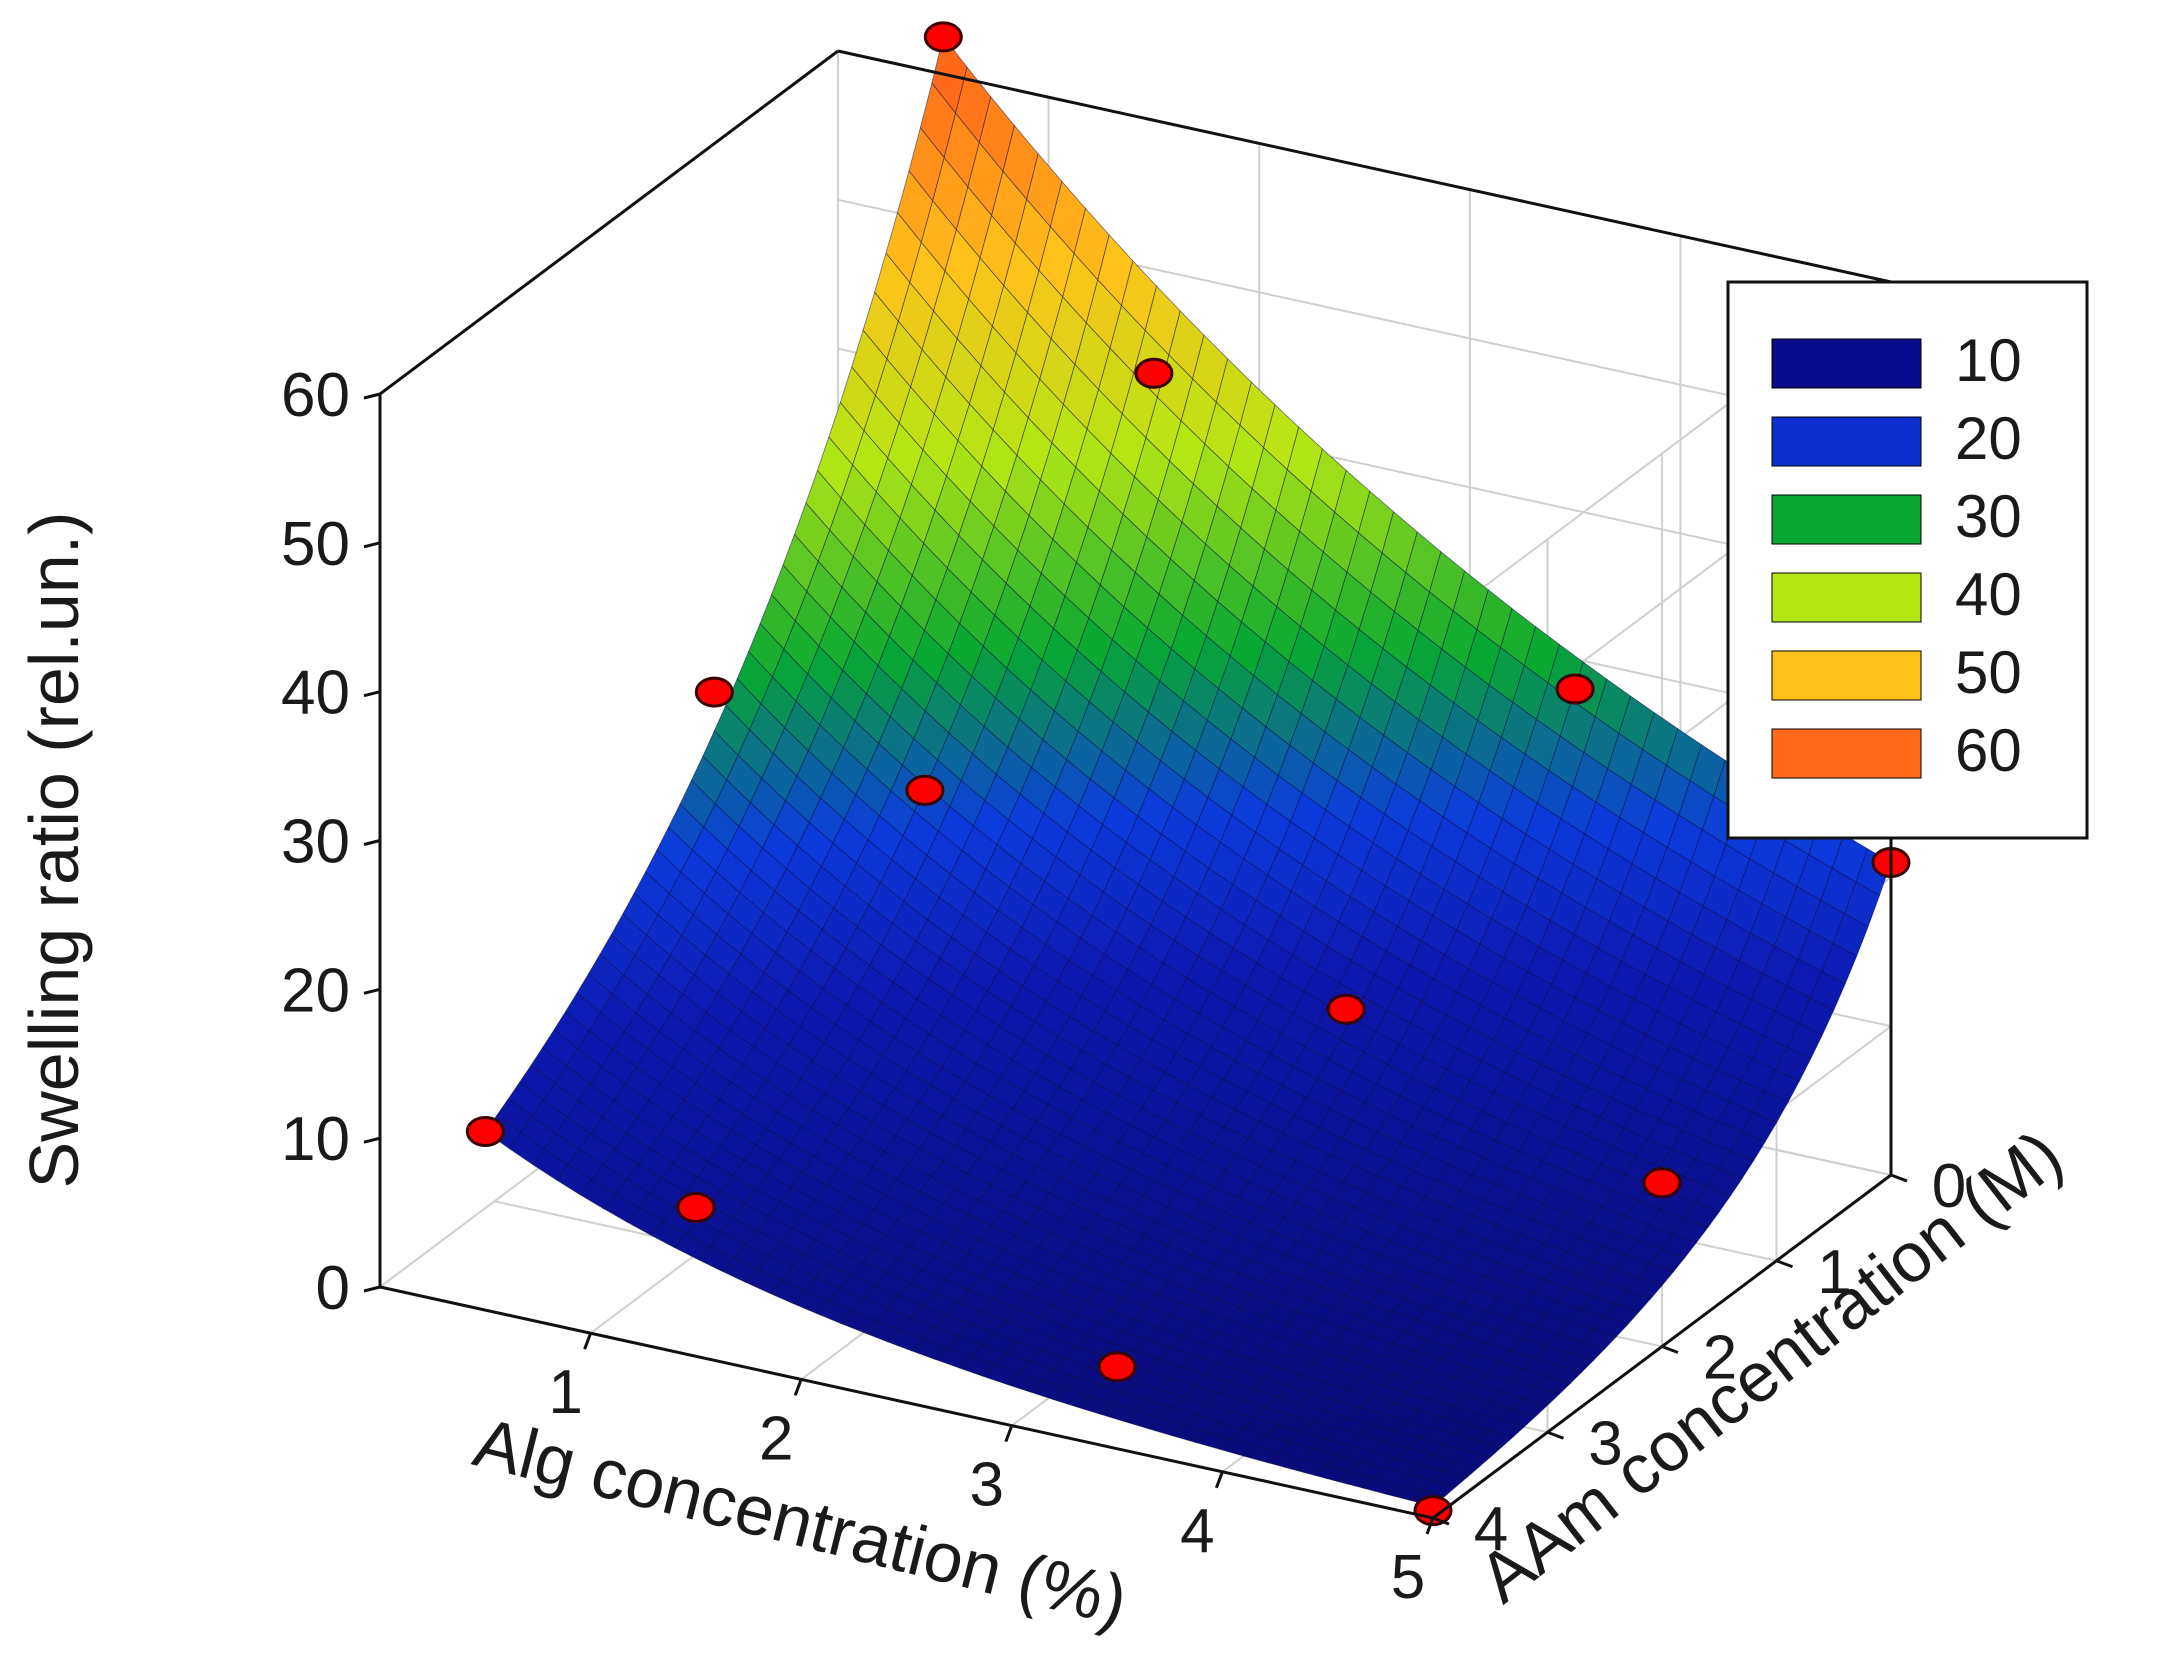 This screenshot has height=1662, width=2179. What do you see at coordinates (1988, 672) in the screenshot?
I see `legend-label: 50` at bounding box center [1988, 672].